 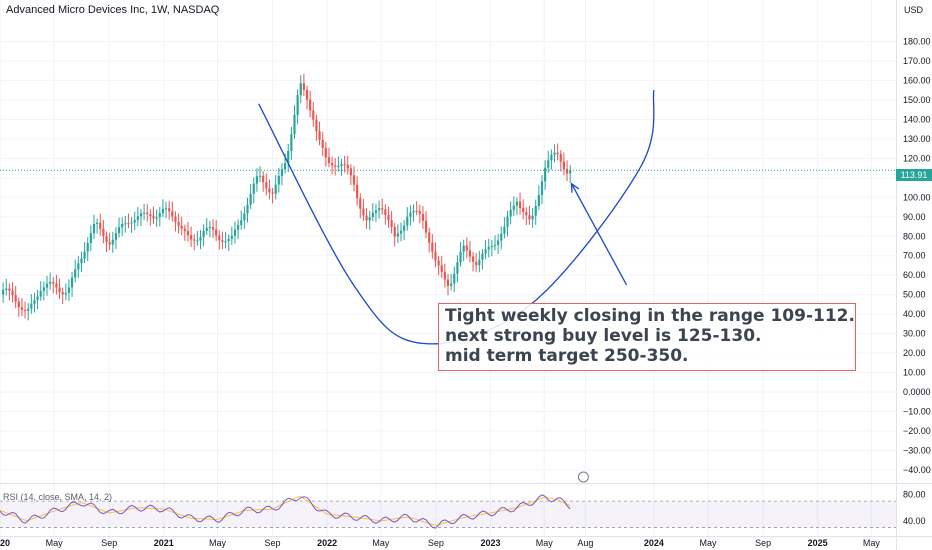 I want to click on rsi-tick-label: 80.00, so click(x=914, y=495).